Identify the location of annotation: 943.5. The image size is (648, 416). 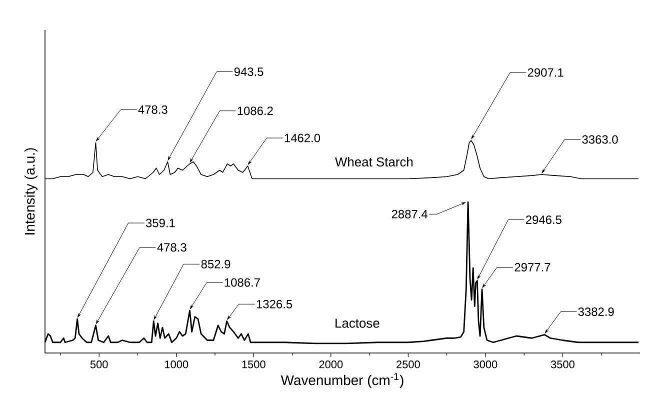
(249, 72).